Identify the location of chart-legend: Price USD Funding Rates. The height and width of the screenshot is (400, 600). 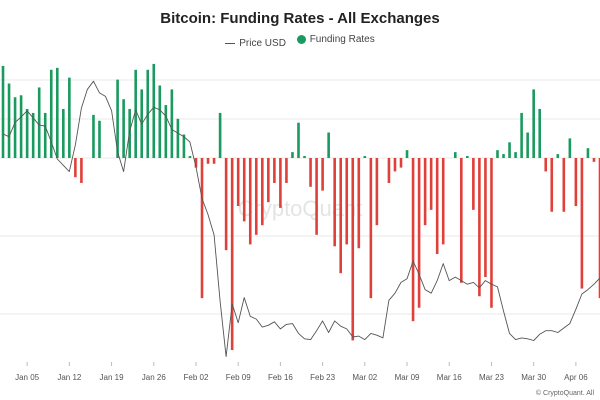
(300, 41).